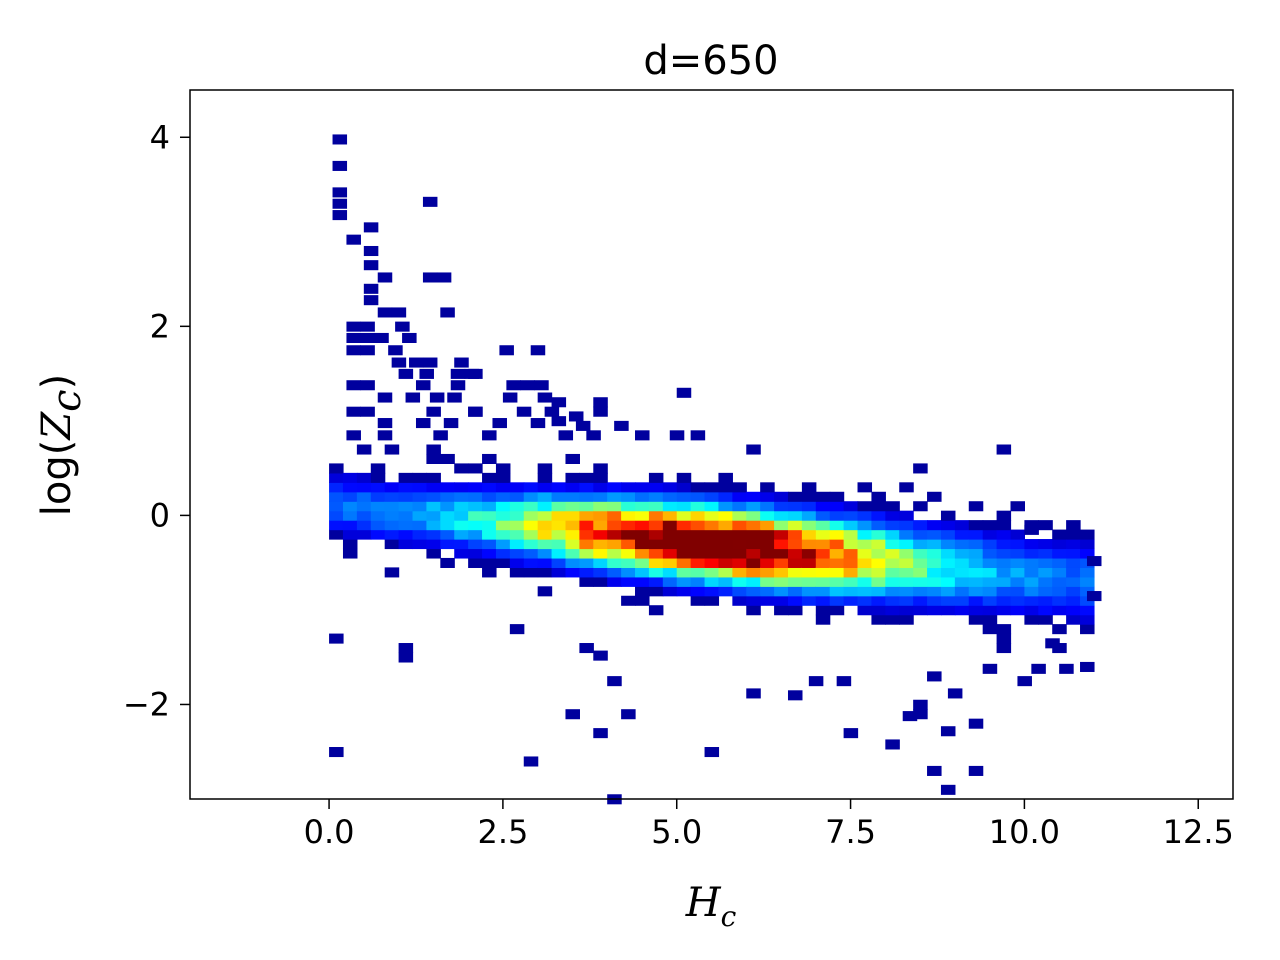 Image resolution: width=1280 pixels, height=960 pixels. Describe the element at coordinates (1024, 832) in the screenshot. I see `x-tick-label: 10.0` at that location.